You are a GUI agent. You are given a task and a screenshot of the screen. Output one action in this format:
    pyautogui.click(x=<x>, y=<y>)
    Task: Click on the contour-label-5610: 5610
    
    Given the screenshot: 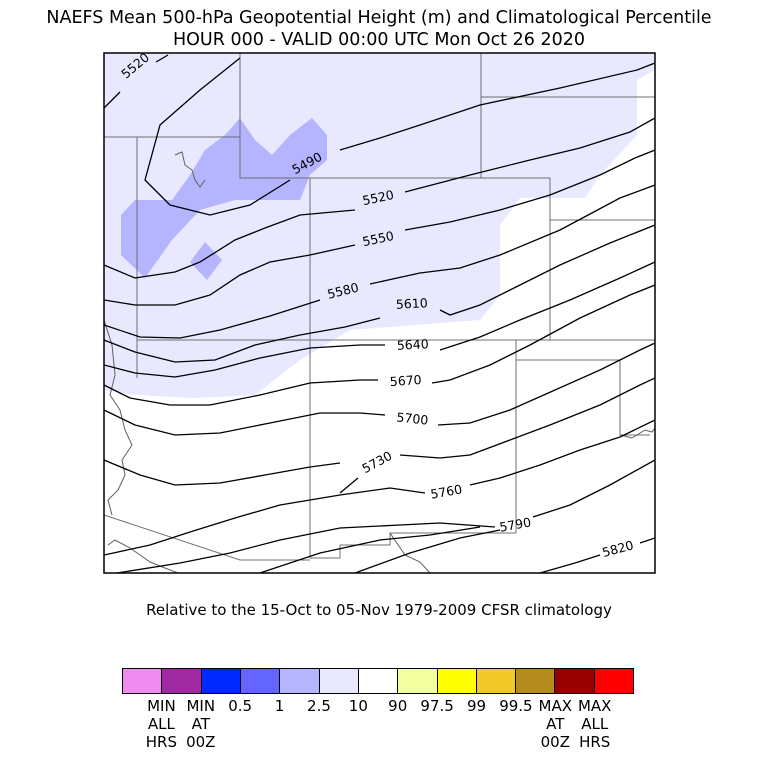 What is the action you would take?
    pyautogui.click(x=411, y=303)
    